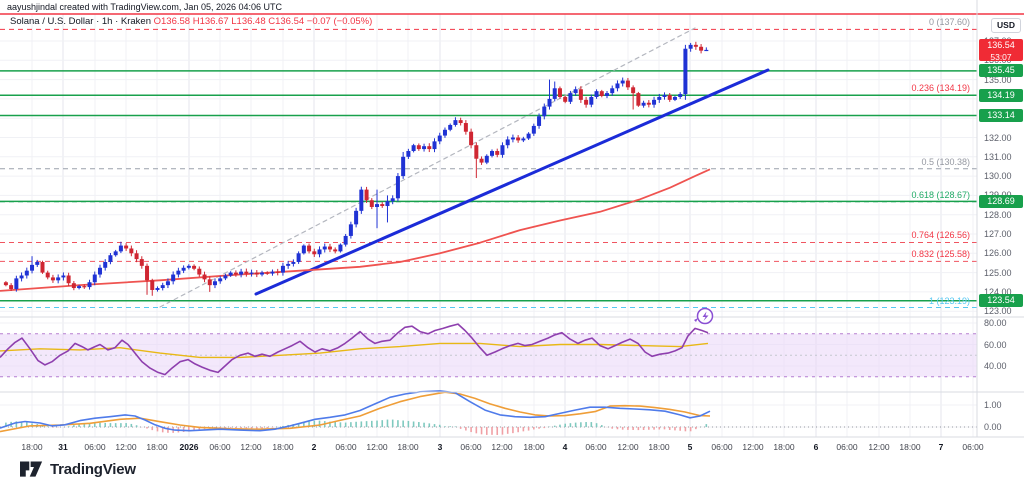 This screenshot has width=1024, height=488. What do you see at coordinates (690, 447) in the screenshot?
I see `time-axis-label: 5` at bounding box center [690, 447].